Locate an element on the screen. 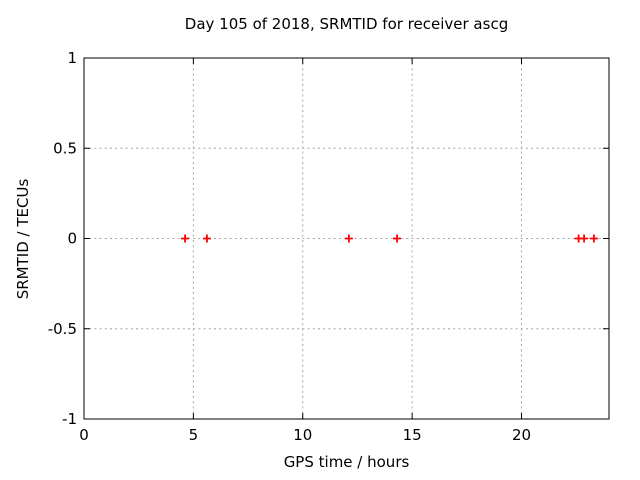  x-tick-label: 0 is located at coordinates (84, 435).